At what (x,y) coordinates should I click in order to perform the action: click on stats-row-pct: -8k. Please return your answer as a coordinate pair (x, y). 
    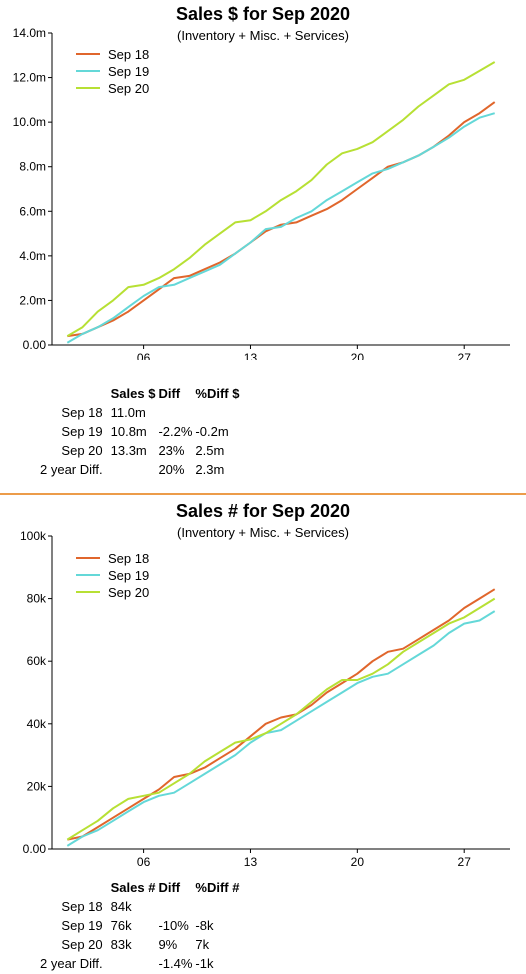
    Looking at the image, I should click on (204, 925).